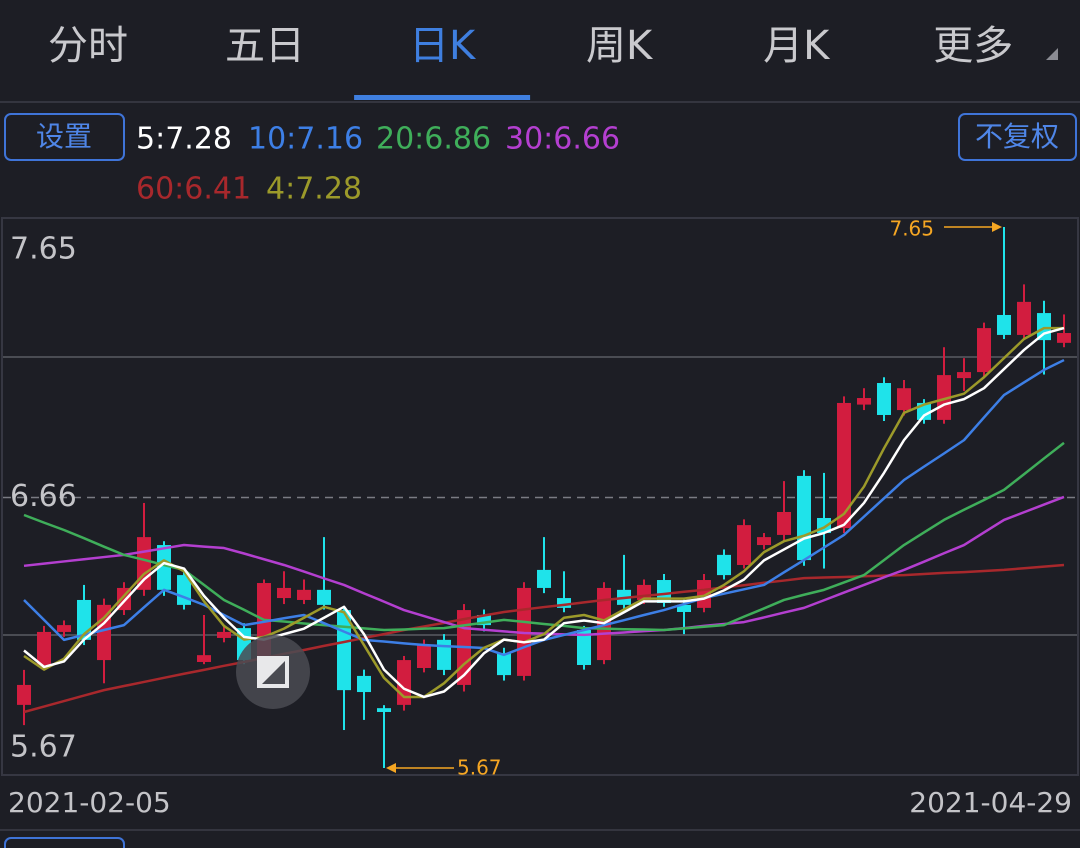 The width and height of the screenshot is (1080, 848). I want to click on settings-label: 设置, so click(64, 136).